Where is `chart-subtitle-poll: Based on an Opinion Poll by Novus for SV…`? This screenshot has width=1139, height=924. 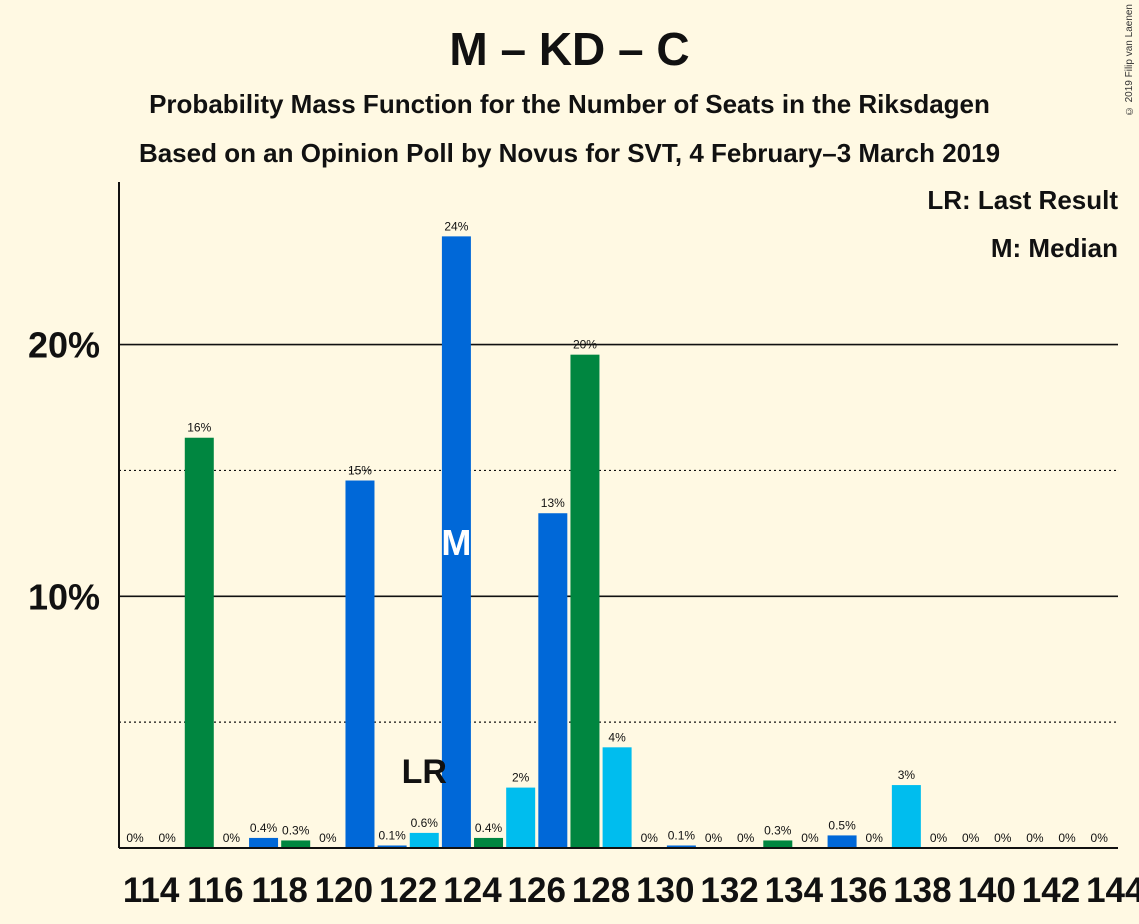 chart-subtitle-poll: Based on an Opinion Poll by Novus for SV… is located at coordinates (569, 153).